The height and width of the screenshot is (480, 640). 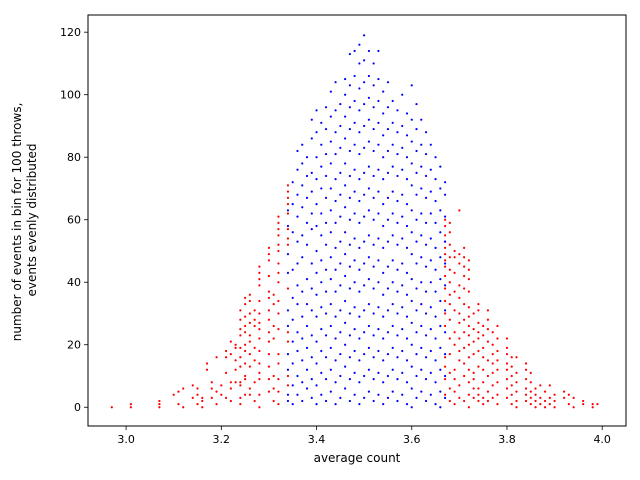 What do you see at coordinates (364, 436) in the screenshot?
I see `x-axis-ticks: 3.0 3.2 3.4 3.6 3.8 4.0` at bounding box center [364, 436].